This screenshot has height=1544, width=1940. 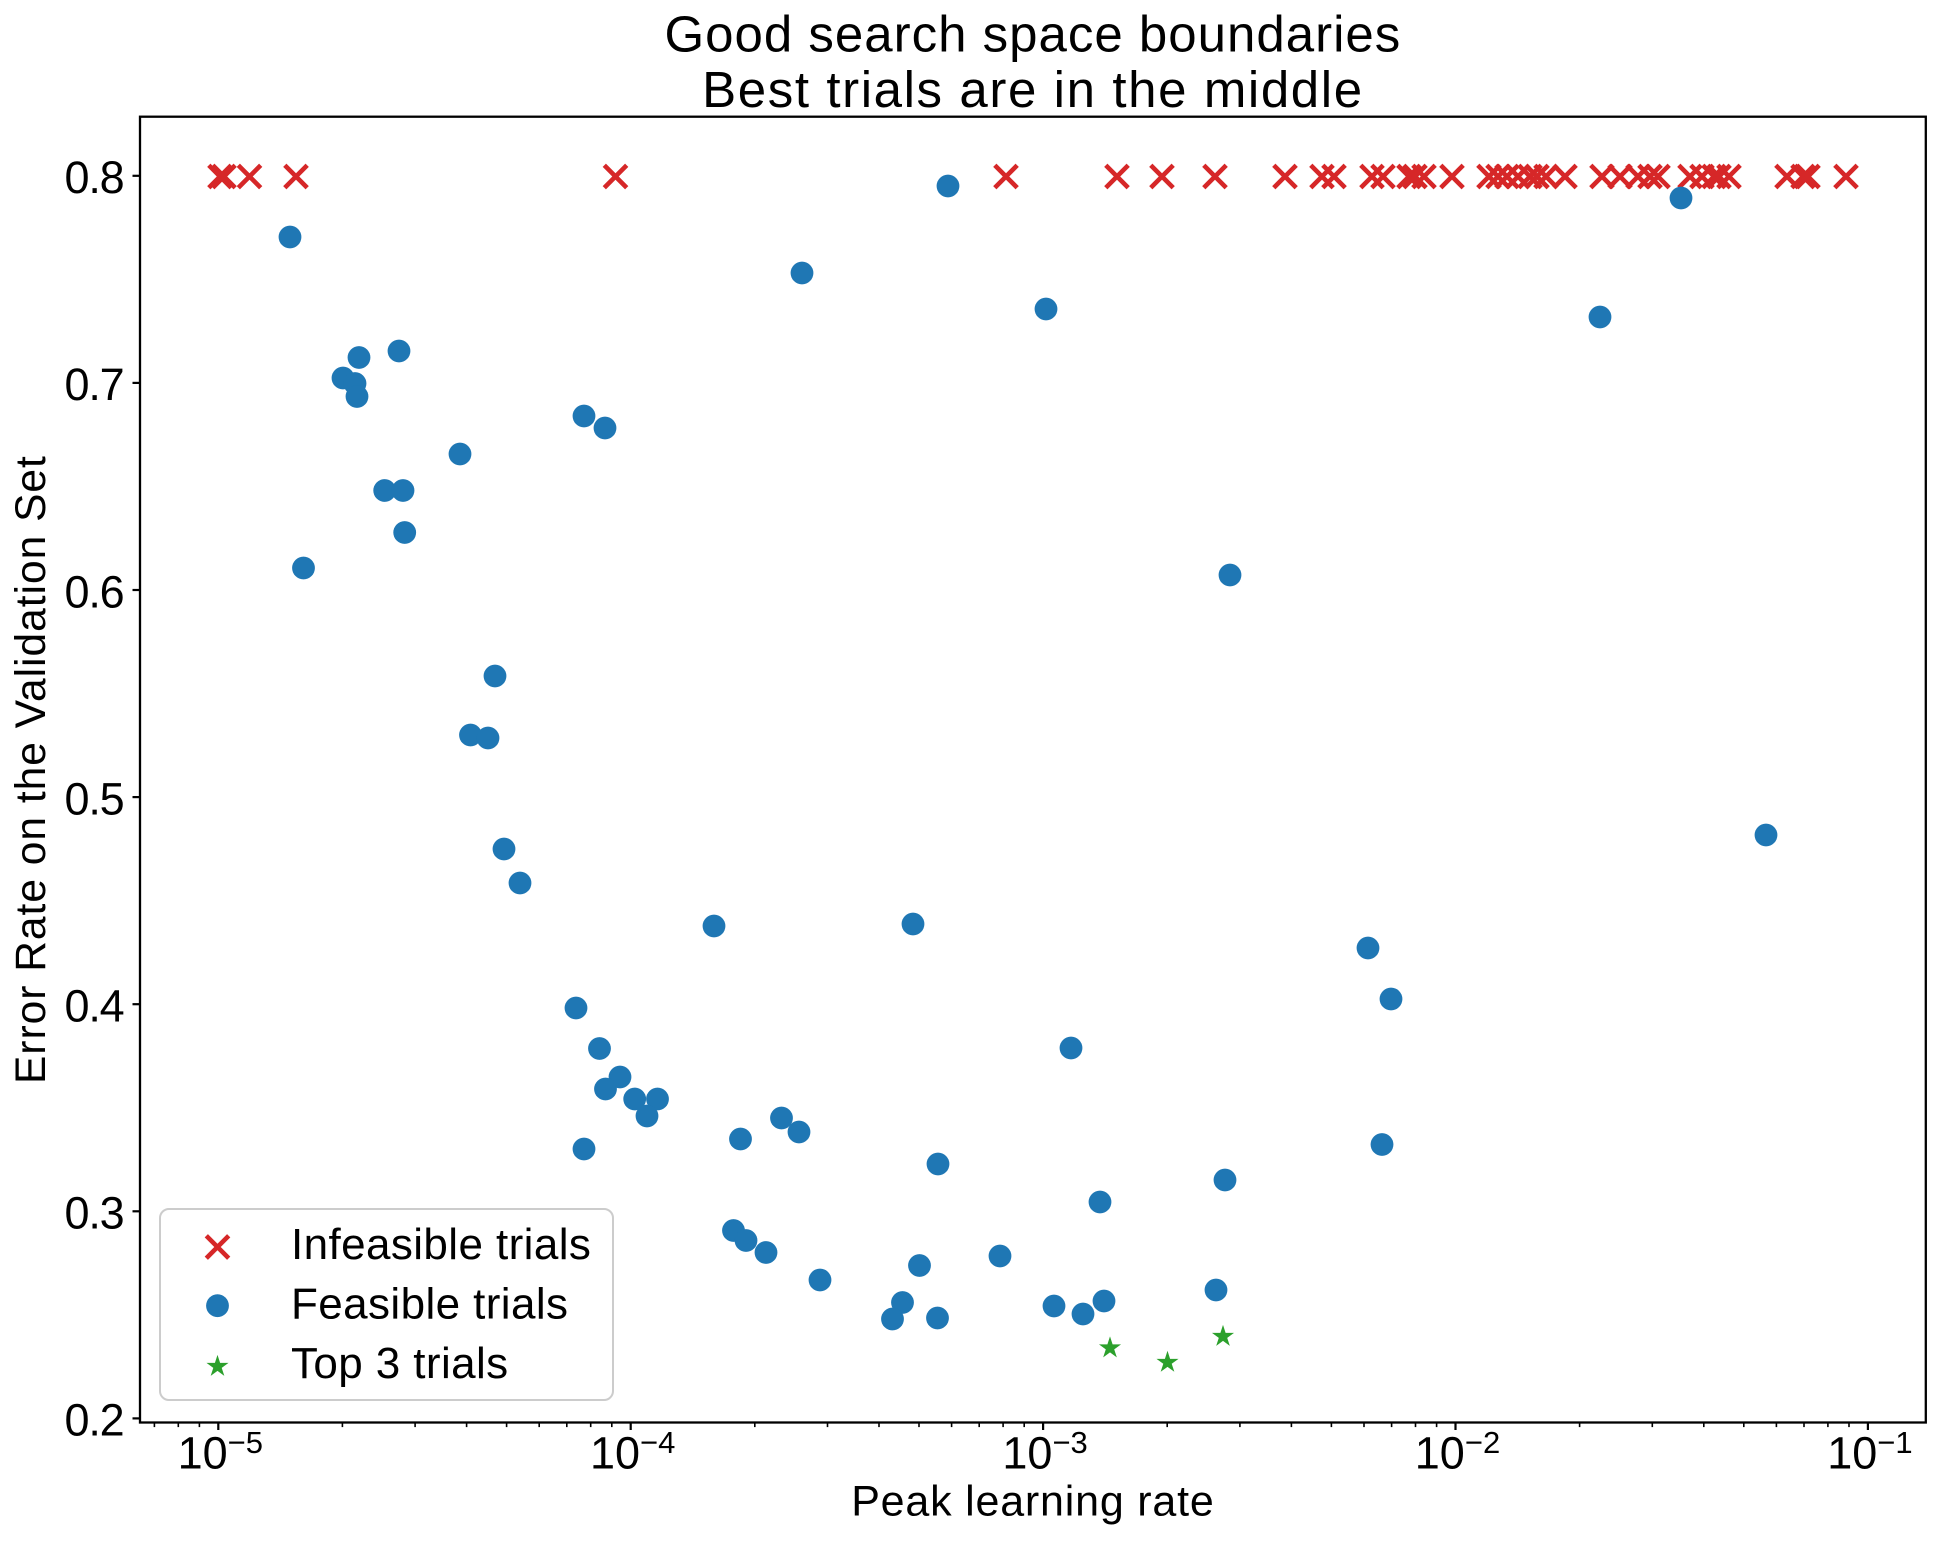 What do you see at coordinates (94, 1006) in the screenshot?
I see `svg-text: 0.4` at bounding box center [94, 1006].